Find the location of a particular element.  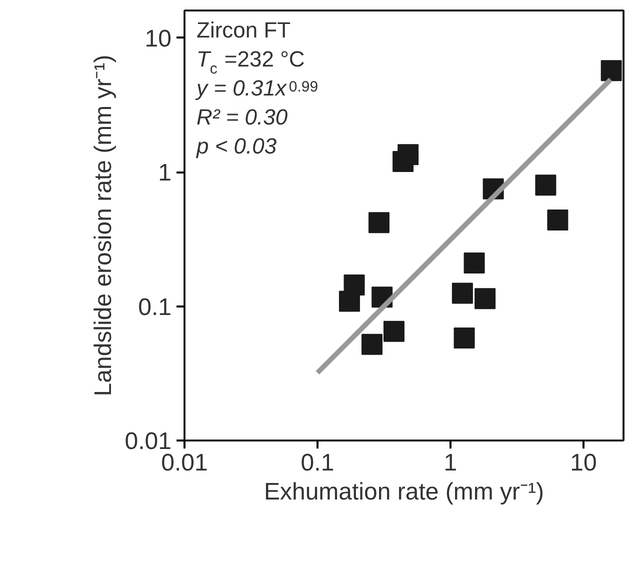

x-axis-title: Exhumation rate (mm yr⁻¹) is located at coordinates (404, 492).